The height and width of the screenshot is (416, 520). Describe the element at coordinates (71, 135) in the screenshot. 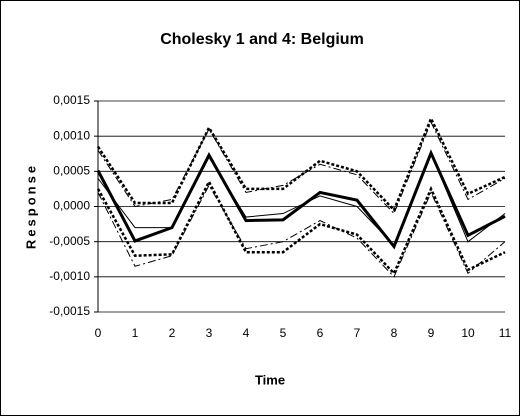

I see `y-tick-label: 0,0010` at that location.